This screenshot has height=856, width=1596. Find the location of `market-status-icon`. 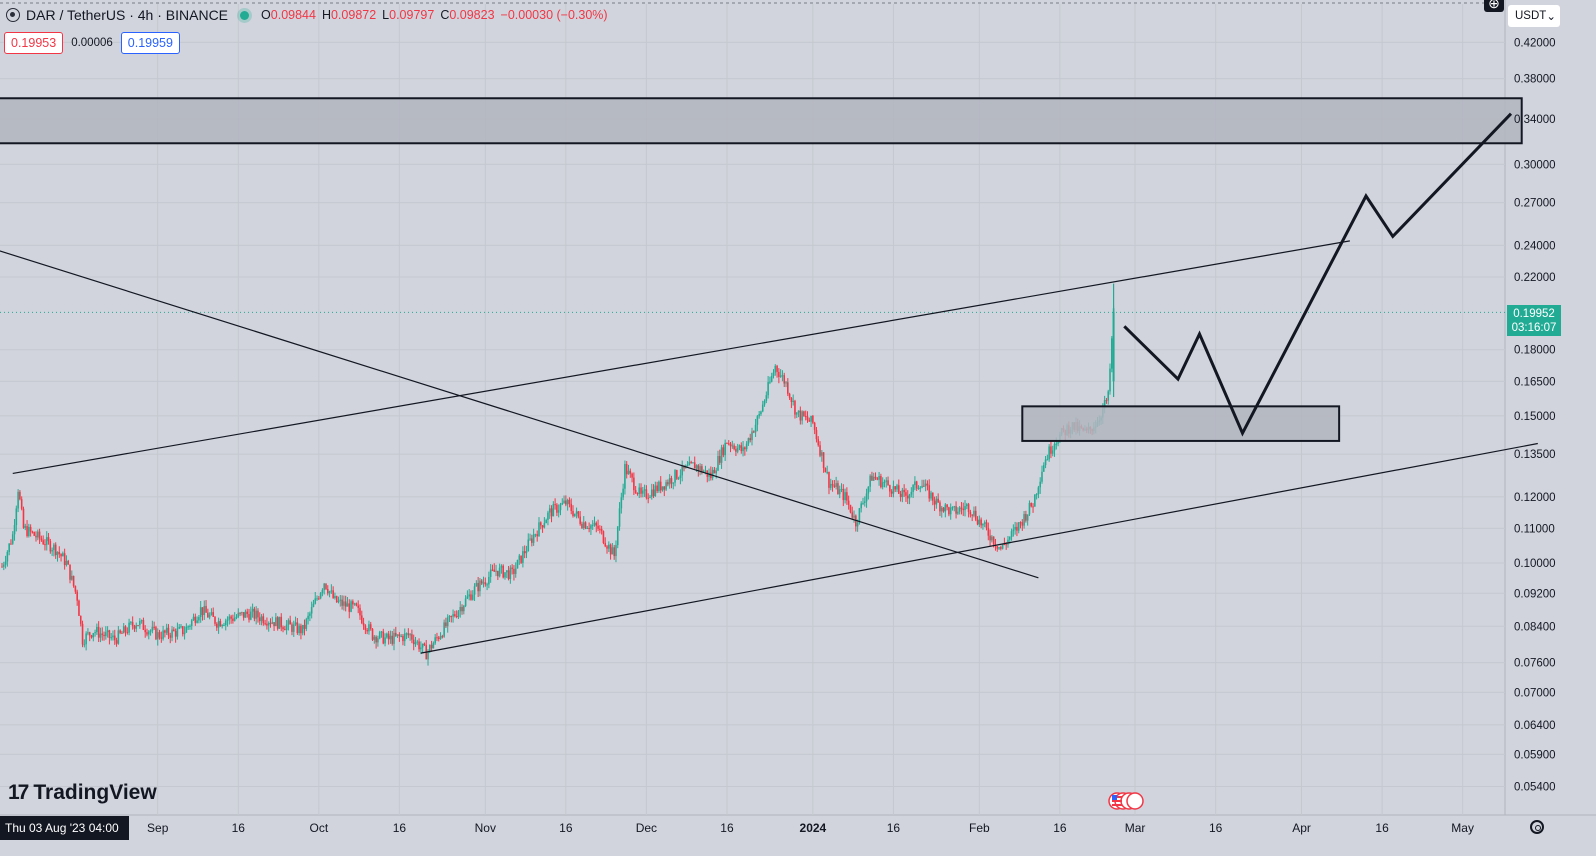

market-status-icon is located at coordinates (245, 15).